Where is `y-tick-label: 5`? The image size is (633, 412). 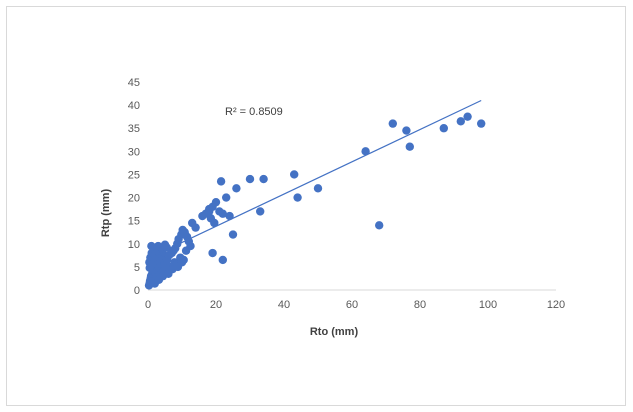
y-tick-label: 5 is located at coordinates (137, 268).